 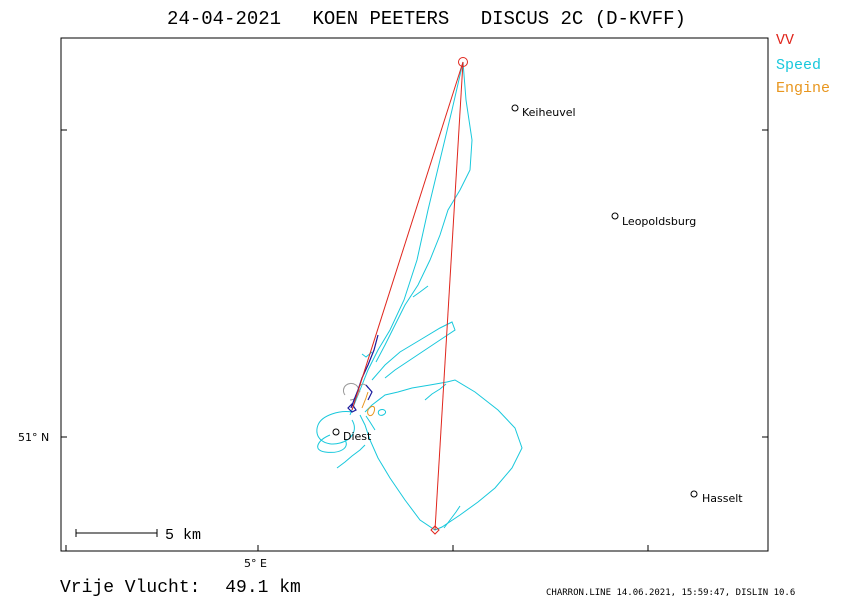 I want to click on place-label-leopoldsburg: Leopoldsburg, so click(x=659, y=221).